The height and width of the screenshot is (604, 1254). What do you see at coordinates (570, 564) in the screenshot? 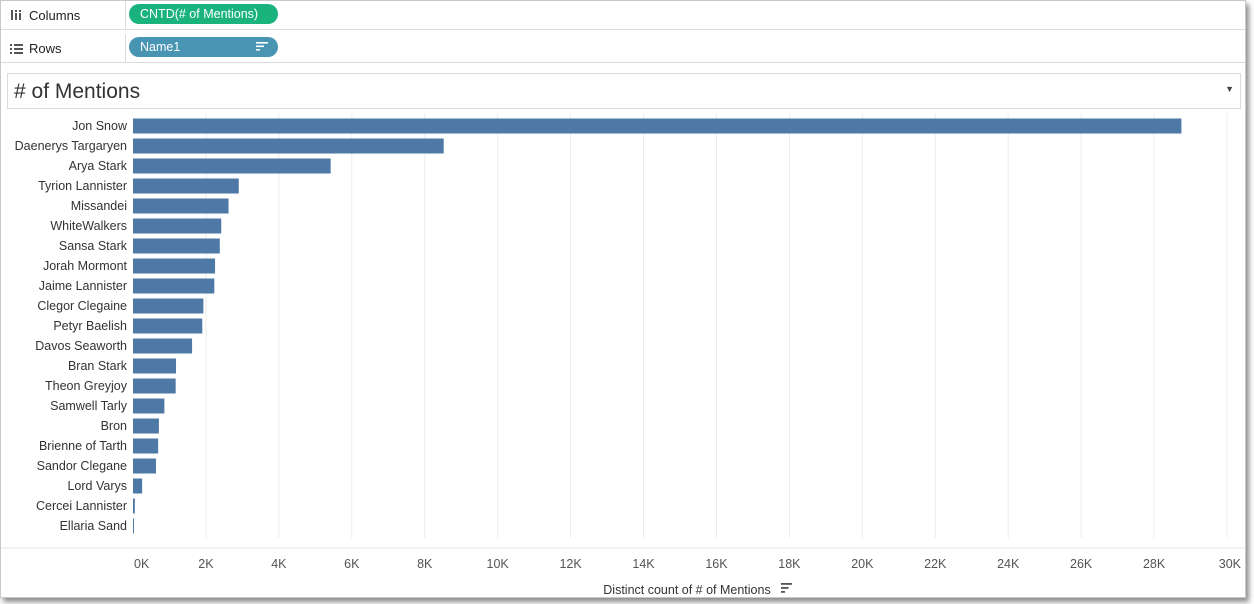
I see `x-tick-label: 12K` at bounding box center [570, 564].